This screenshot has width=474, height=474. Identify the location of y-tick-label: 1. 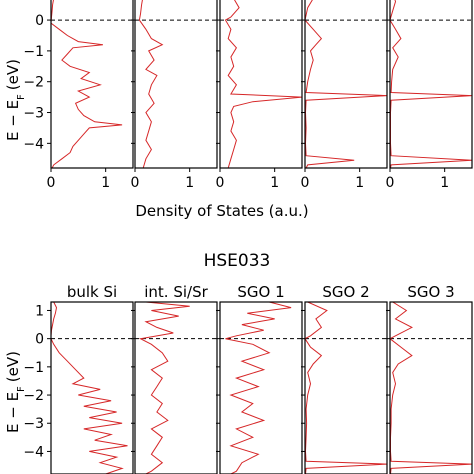
(39, 311).